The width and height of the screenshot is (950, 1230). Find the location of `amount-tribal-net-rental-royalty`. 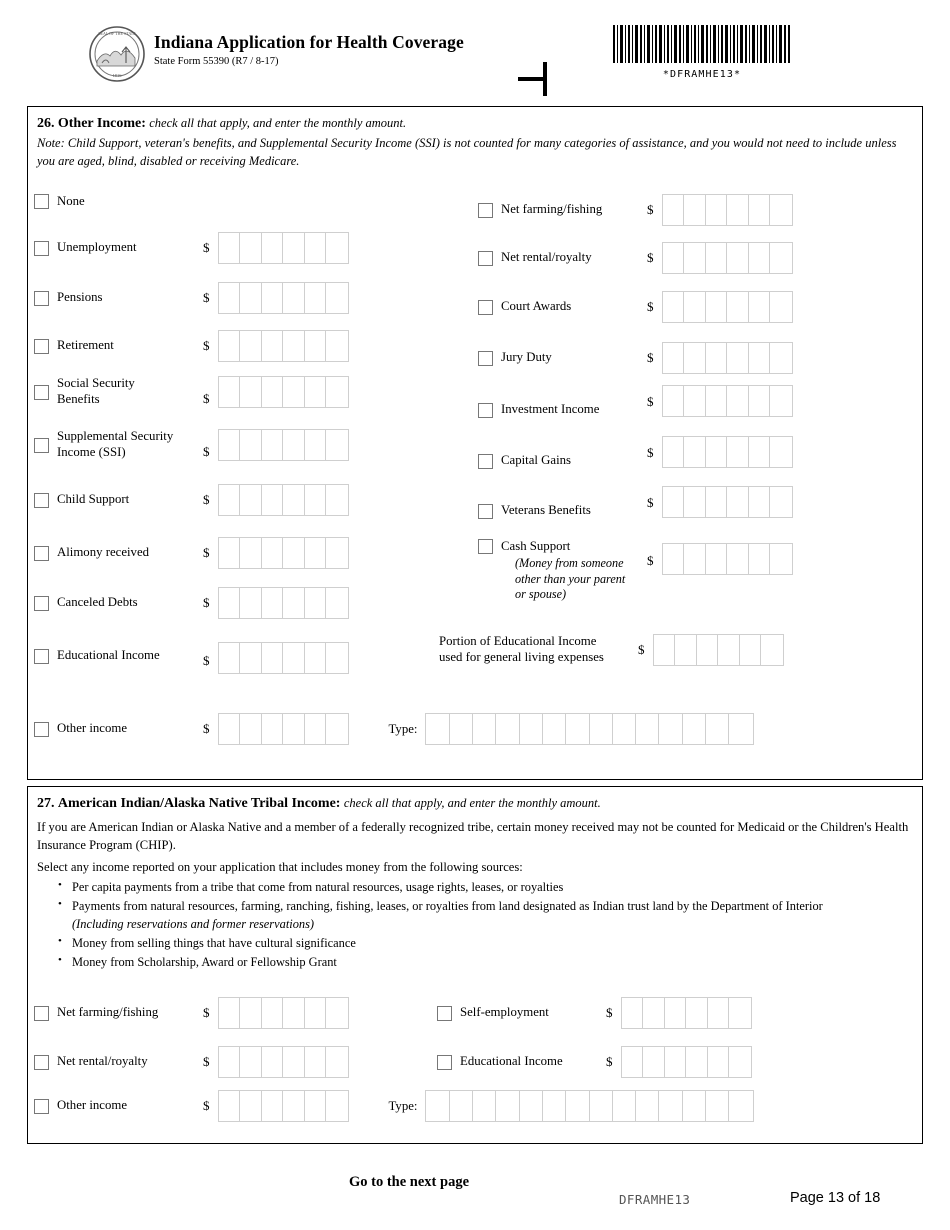

amount-tribal-net-rental-royalty is located at coordinates (283, 1062).